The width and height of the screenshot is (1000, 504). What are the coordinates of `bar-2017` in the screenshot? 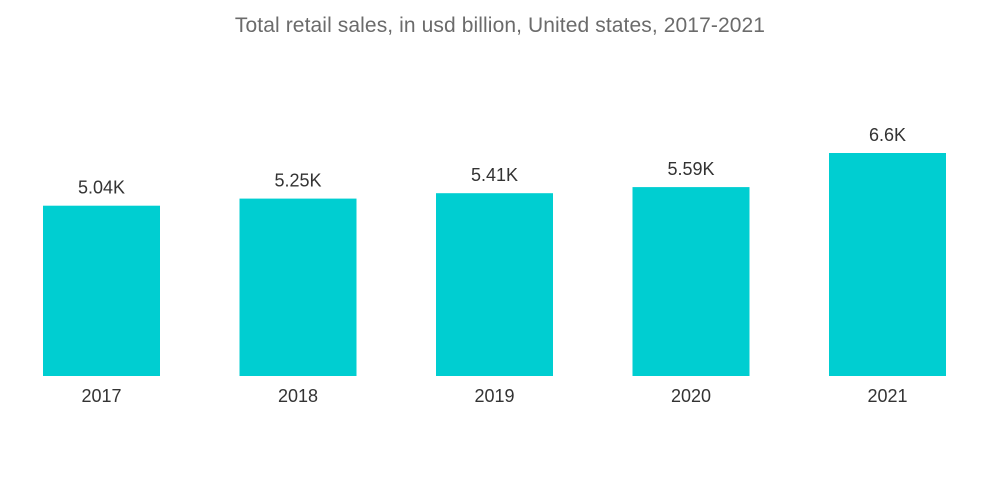 It's located at (101, 290).